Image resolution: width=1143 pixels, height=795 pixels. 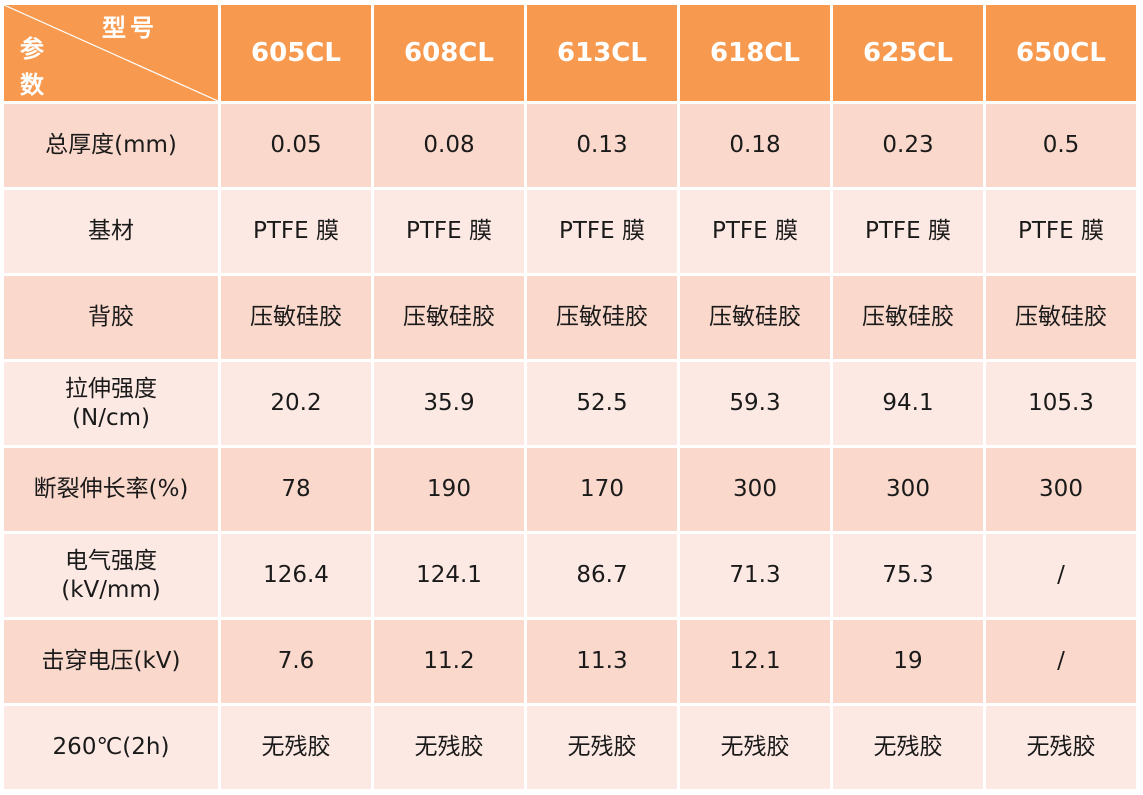 I want to click on table-cell: 59.3, so click(x=755, y=403).